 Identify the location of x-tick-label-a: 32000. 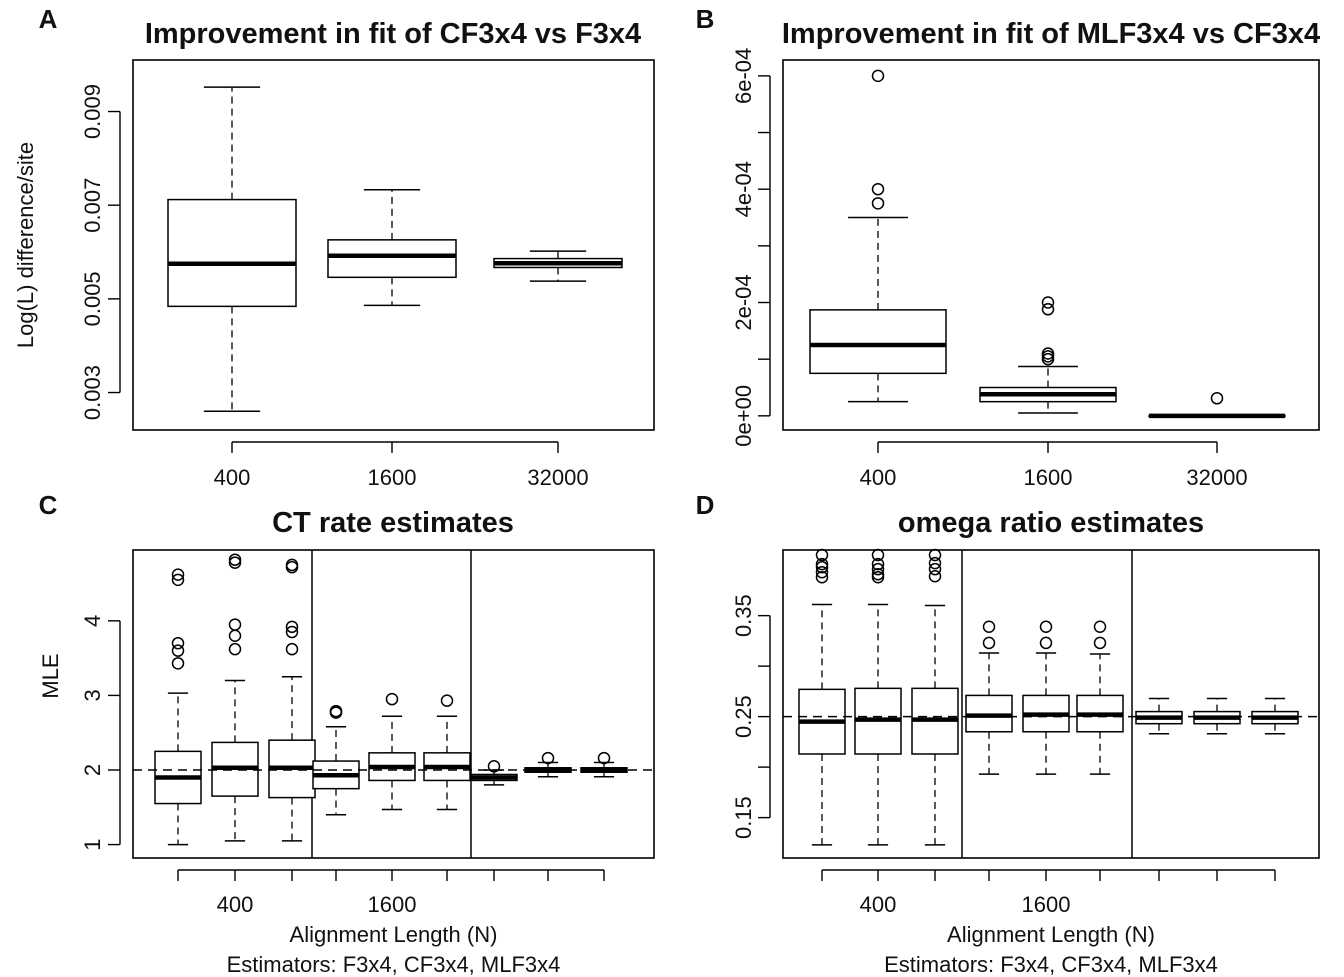
(557, 477).